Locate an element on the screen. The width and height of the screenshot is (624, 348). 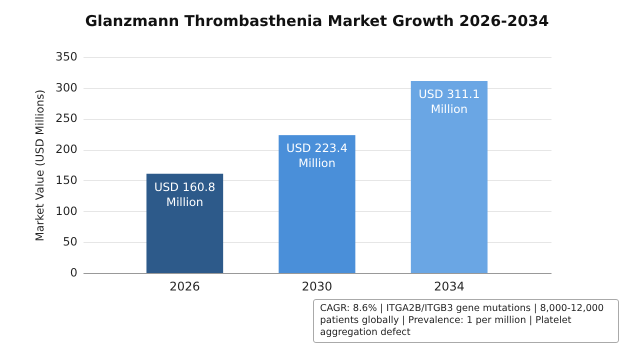
y-tick-label: 250 is located at coordinates (67, 118).